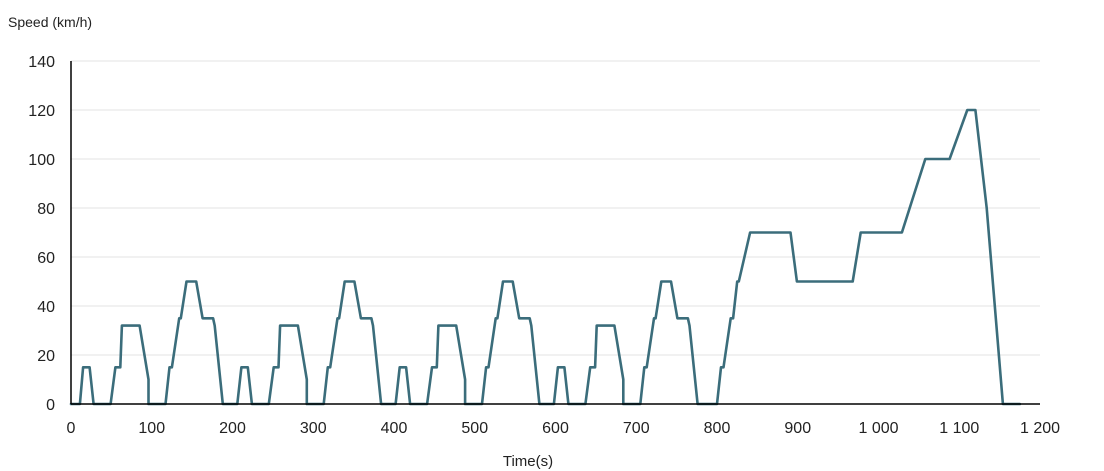  I want to click on x-tick-label: 300, so click(313, 428).